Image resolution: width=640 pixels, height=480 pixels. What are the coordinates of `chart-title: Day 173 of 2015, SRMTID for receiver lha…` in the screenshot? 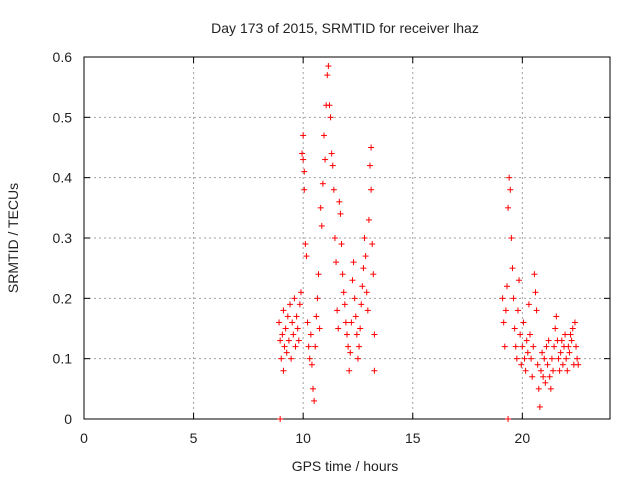 It's located at (345, 28).